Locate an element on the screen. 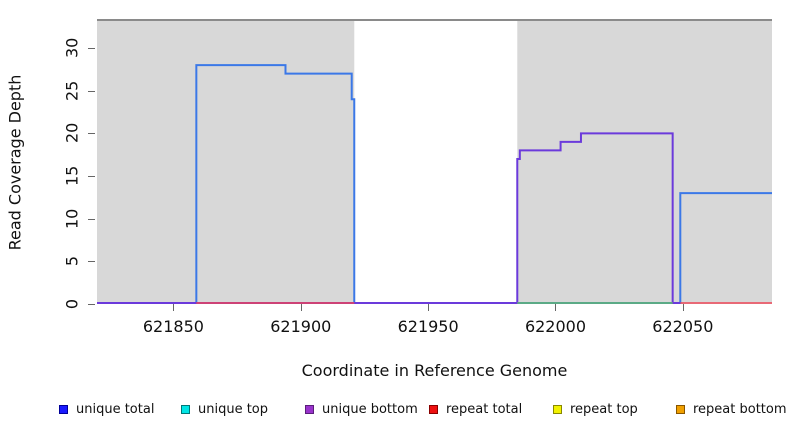 The width and height of the screenshot is (792, 432). x-axis-label: Coordinate in Reference Genome is located at coordinates (434, 370).